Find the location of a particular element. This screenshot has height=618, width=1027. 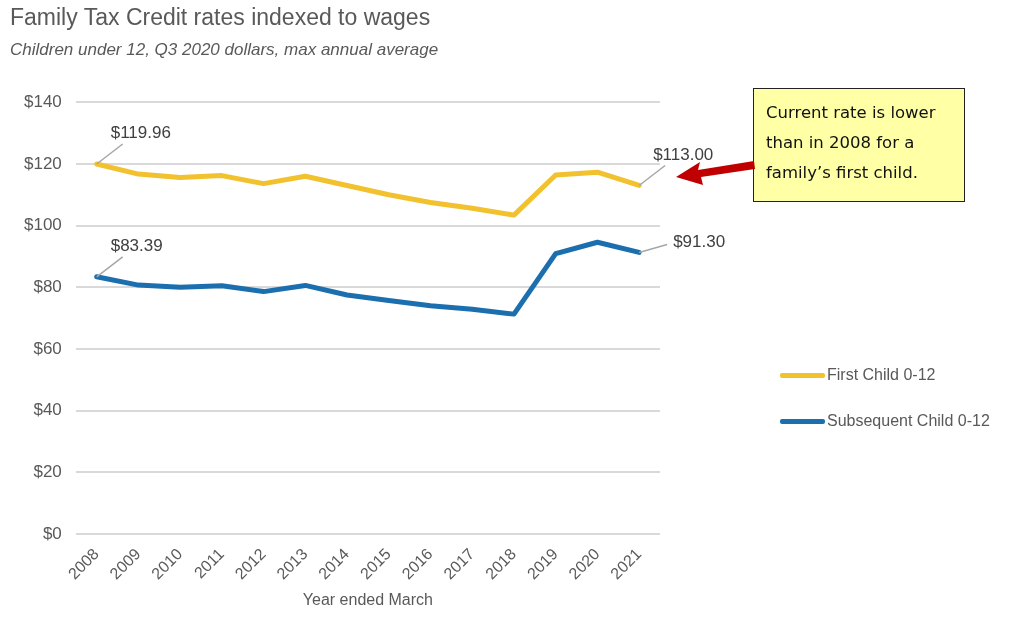

legend-label: Subsequent Child 0-12 is located at coordinates (908, 421).